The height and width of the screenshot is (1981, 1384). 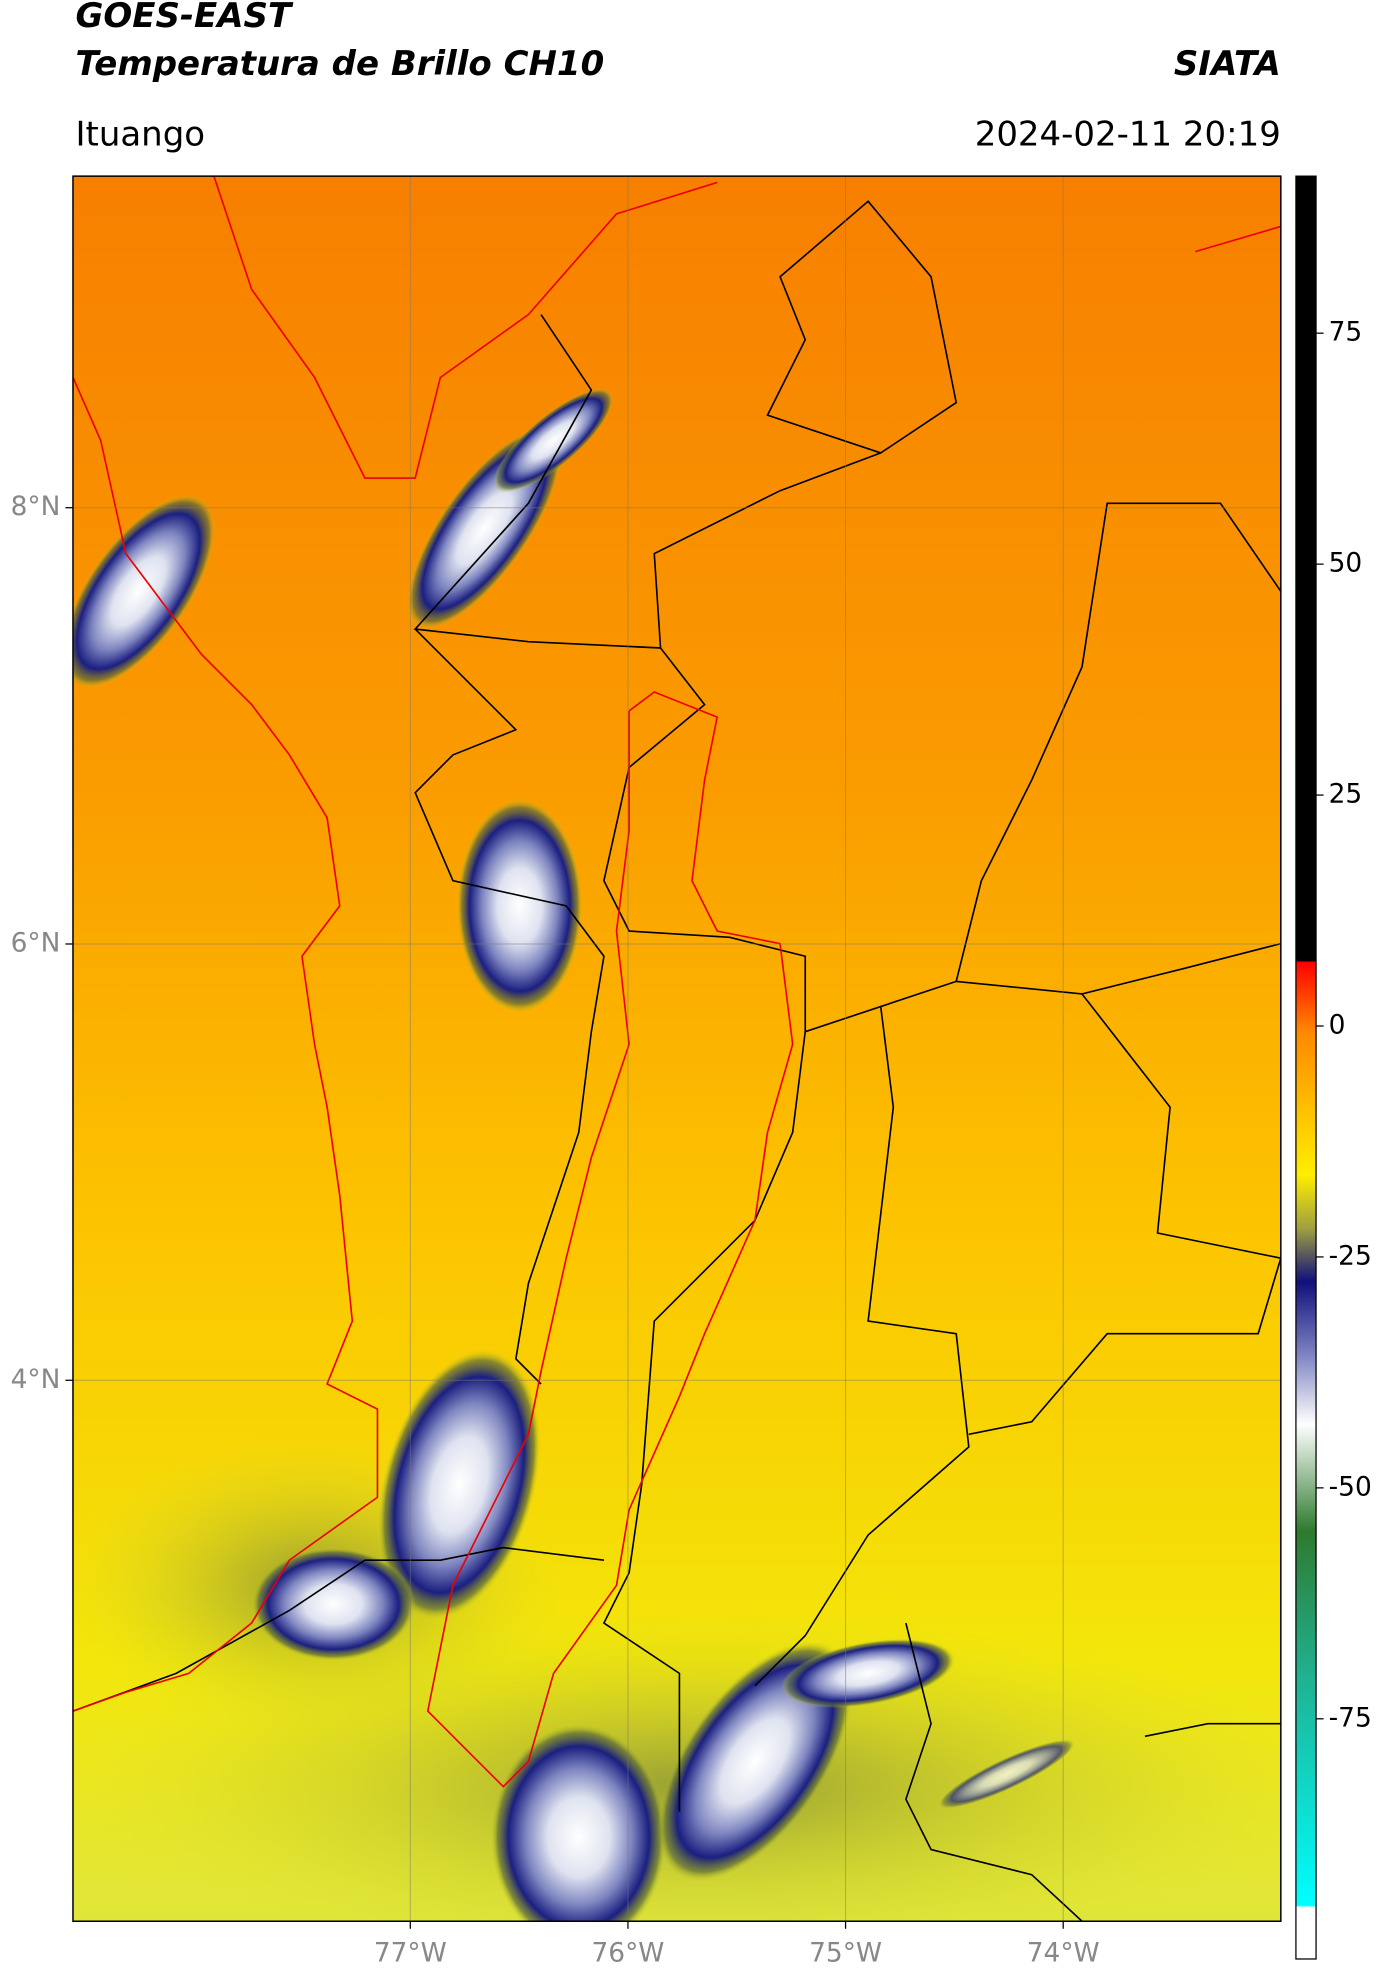 I want to click on subtitle: Temperatura de Brillo CH10, so click(x=339, y=64).